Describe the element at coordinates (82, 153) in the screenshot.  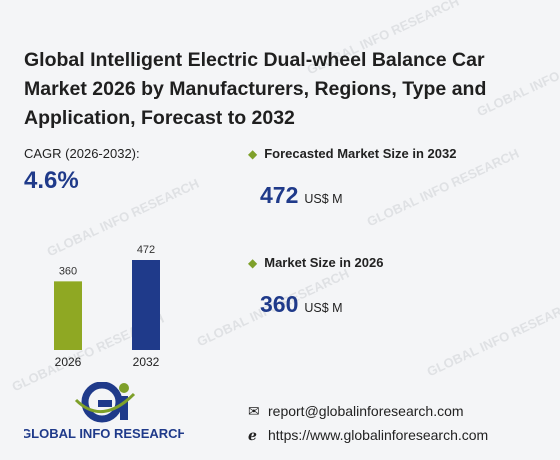
I see `cagr-label: CAGR (2026-2032):` at that location.